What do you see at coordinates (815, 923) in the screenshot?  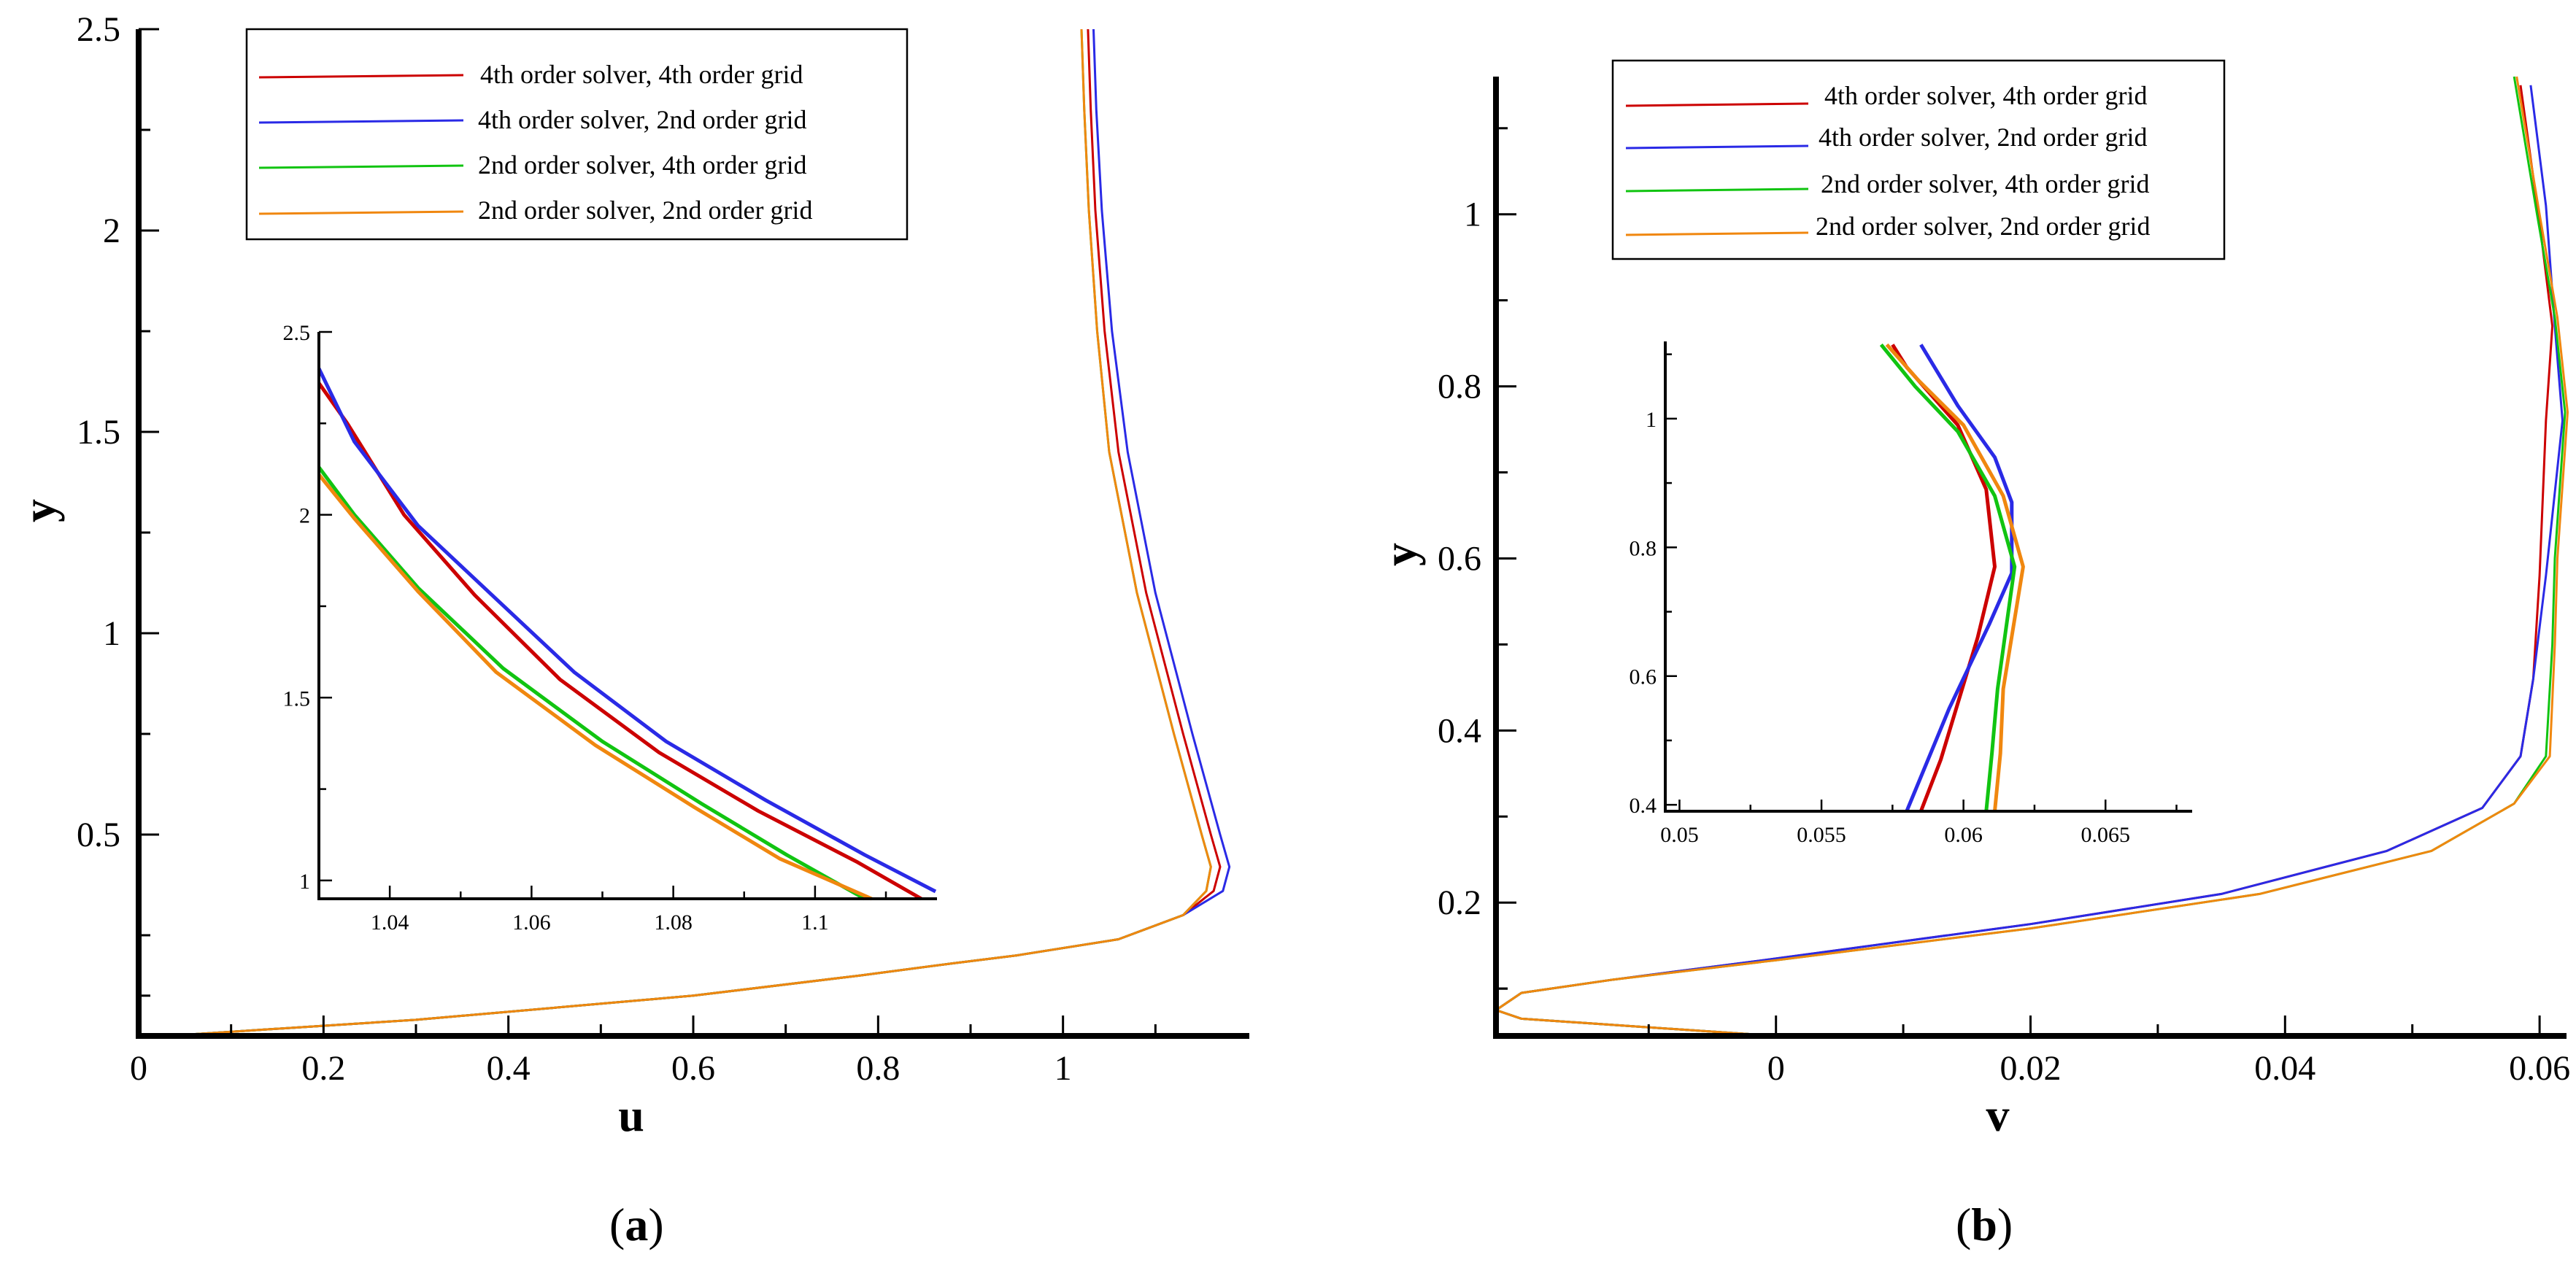 I see `x-tick-label: 1.1` at bounding box center [815, 923].